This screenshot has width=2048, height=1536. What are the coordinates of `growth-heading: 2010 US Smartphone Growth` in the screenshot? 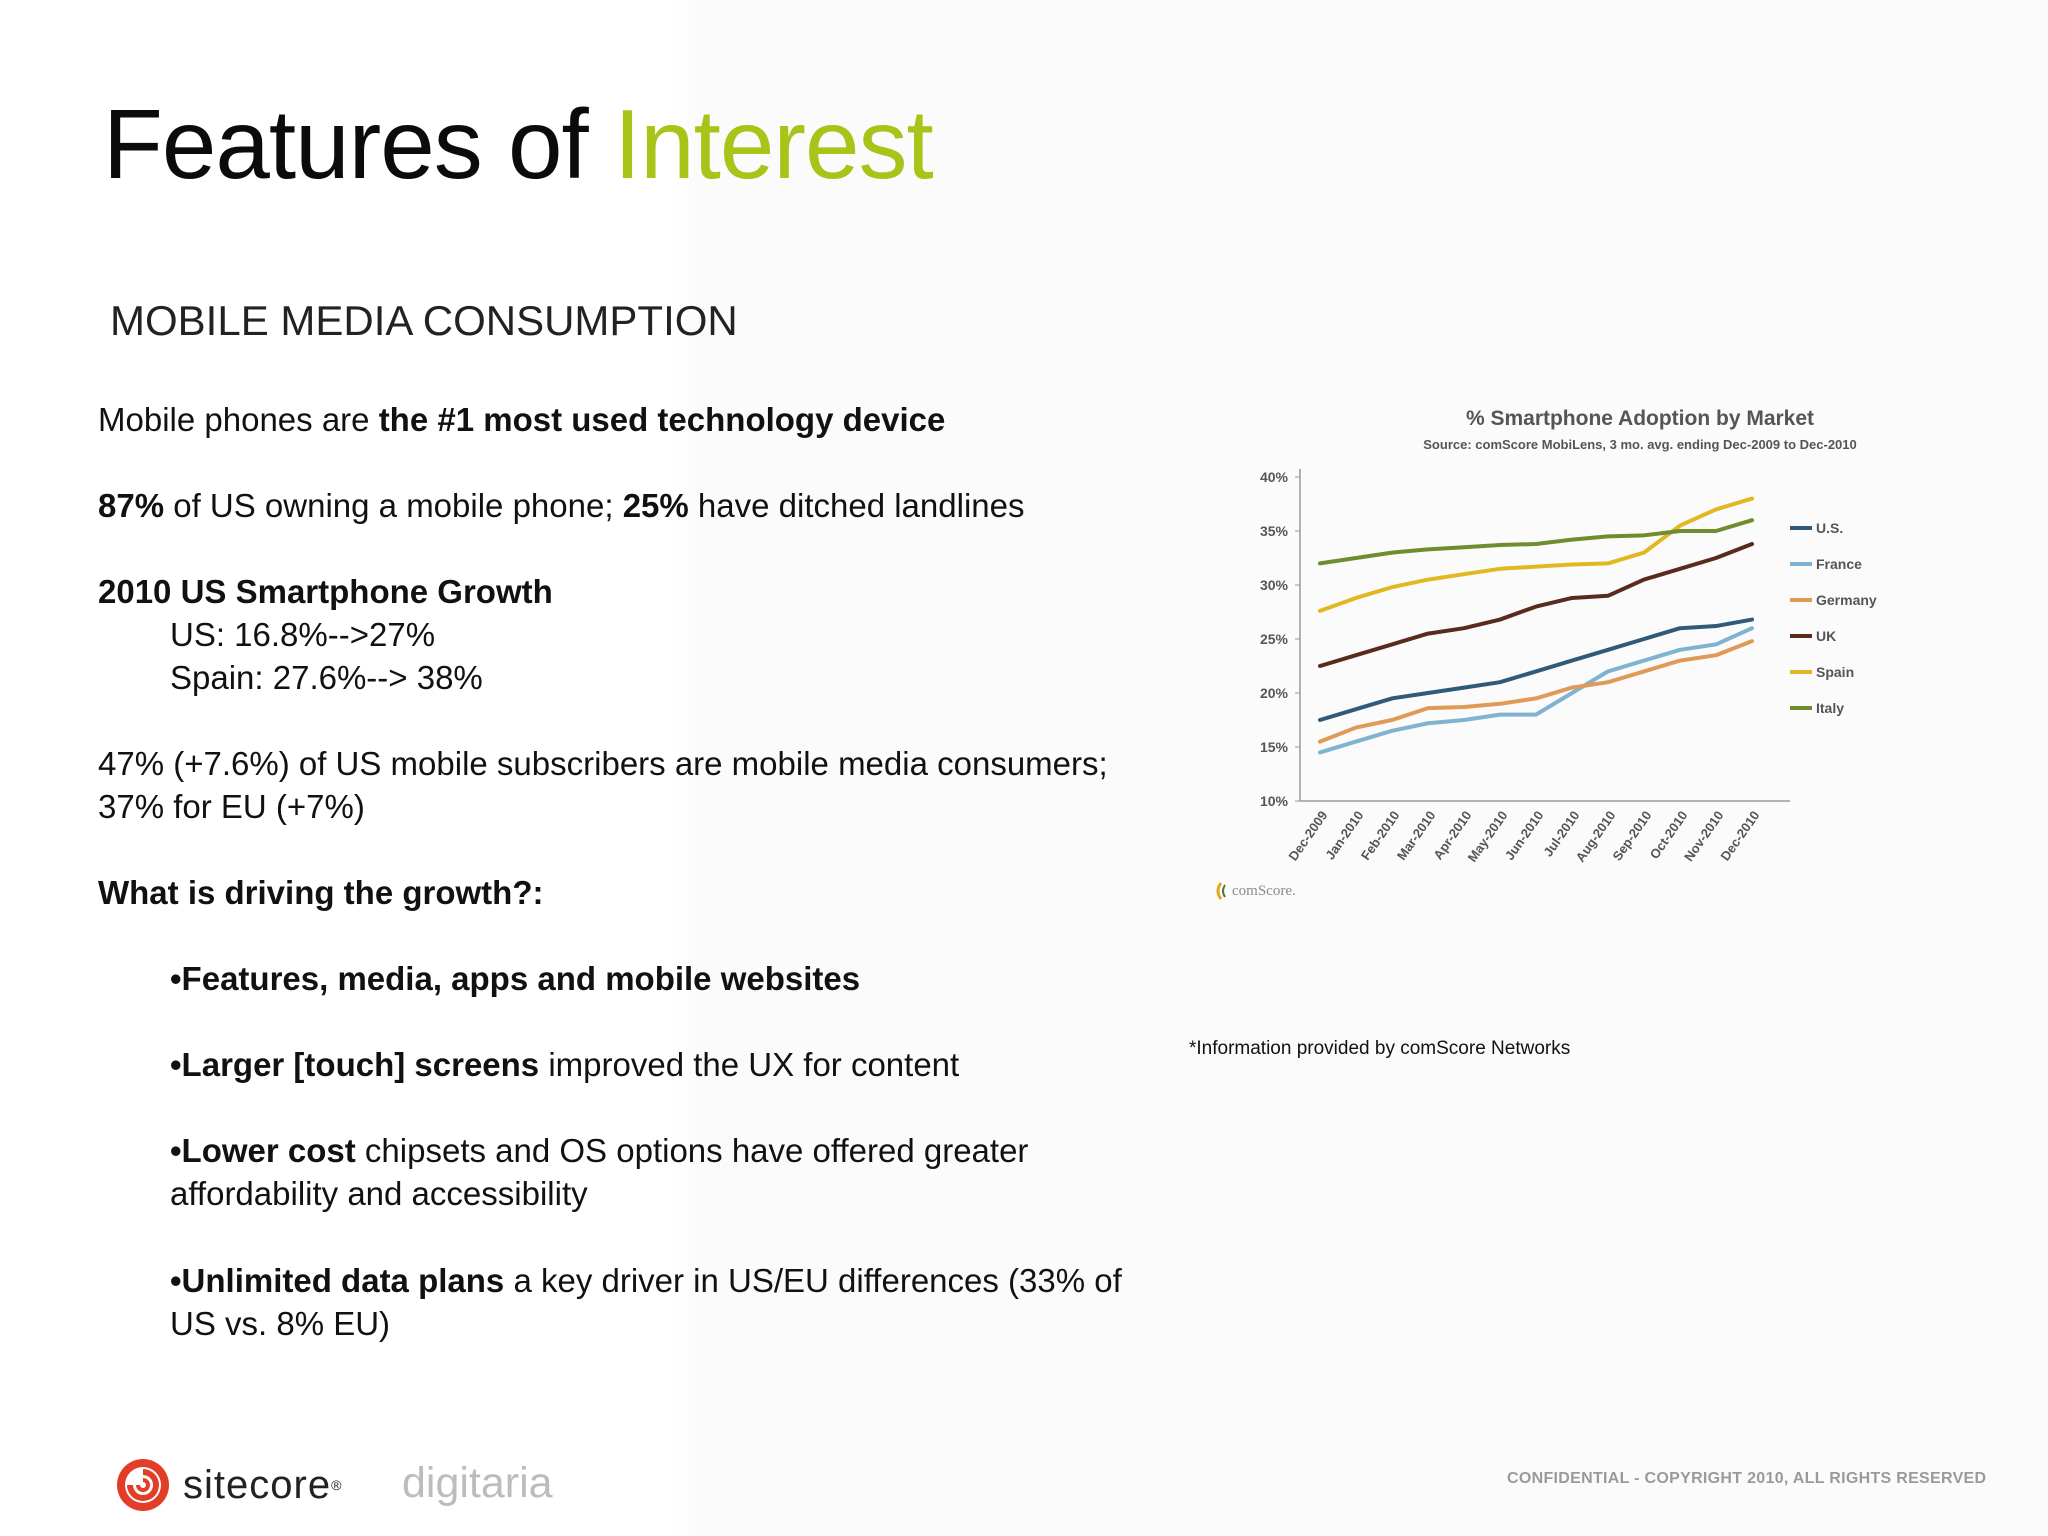 It's located at (325, 591).